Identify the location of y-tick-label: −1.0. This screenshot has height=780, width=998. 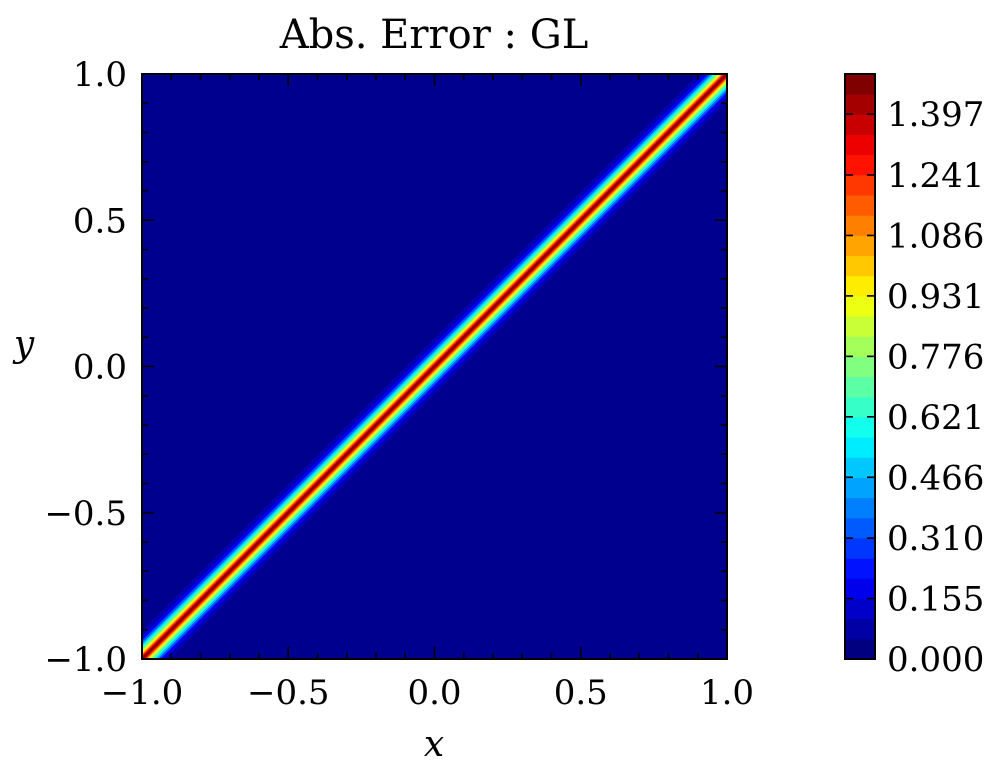
(85, 660).